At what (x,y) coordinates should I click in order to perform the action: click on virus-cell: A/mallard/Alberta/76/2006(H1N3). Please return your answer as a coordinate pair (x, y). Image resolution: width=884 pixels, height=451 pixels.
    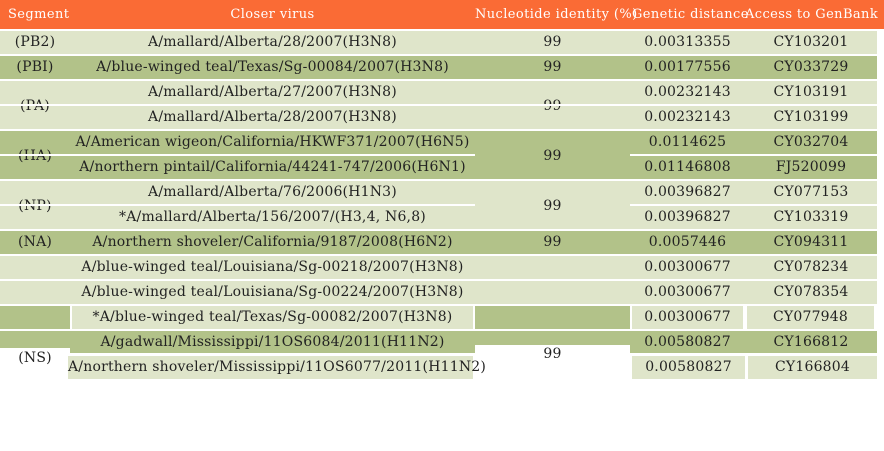
    Looking at the image, I should click on (272, 192).